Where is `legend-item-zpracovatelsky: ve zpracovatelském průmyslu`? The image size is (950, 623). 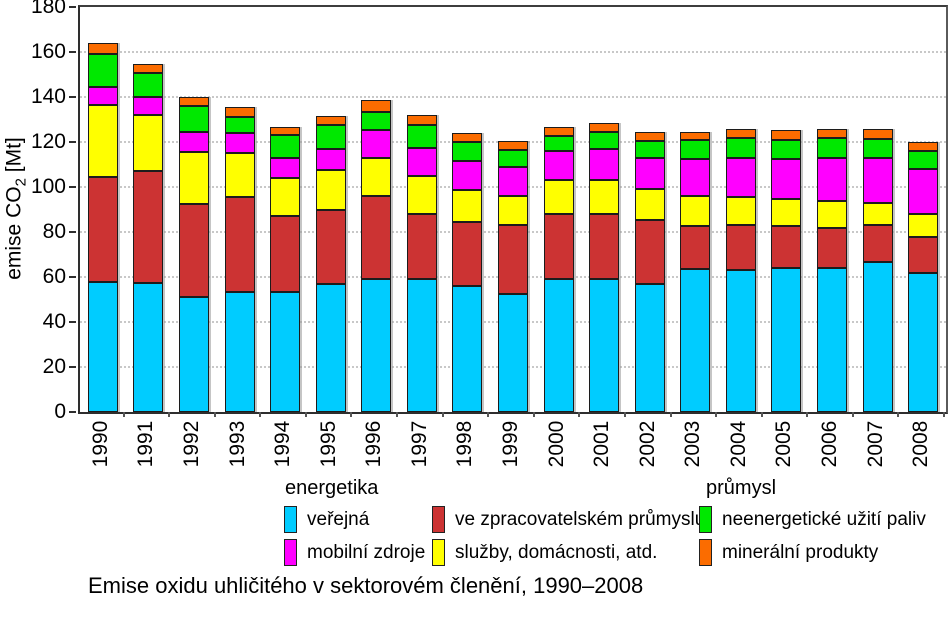 legend-item-zpracovatelsky: ve zpracovatelském průmyslu is located at coordinates (568, 519).